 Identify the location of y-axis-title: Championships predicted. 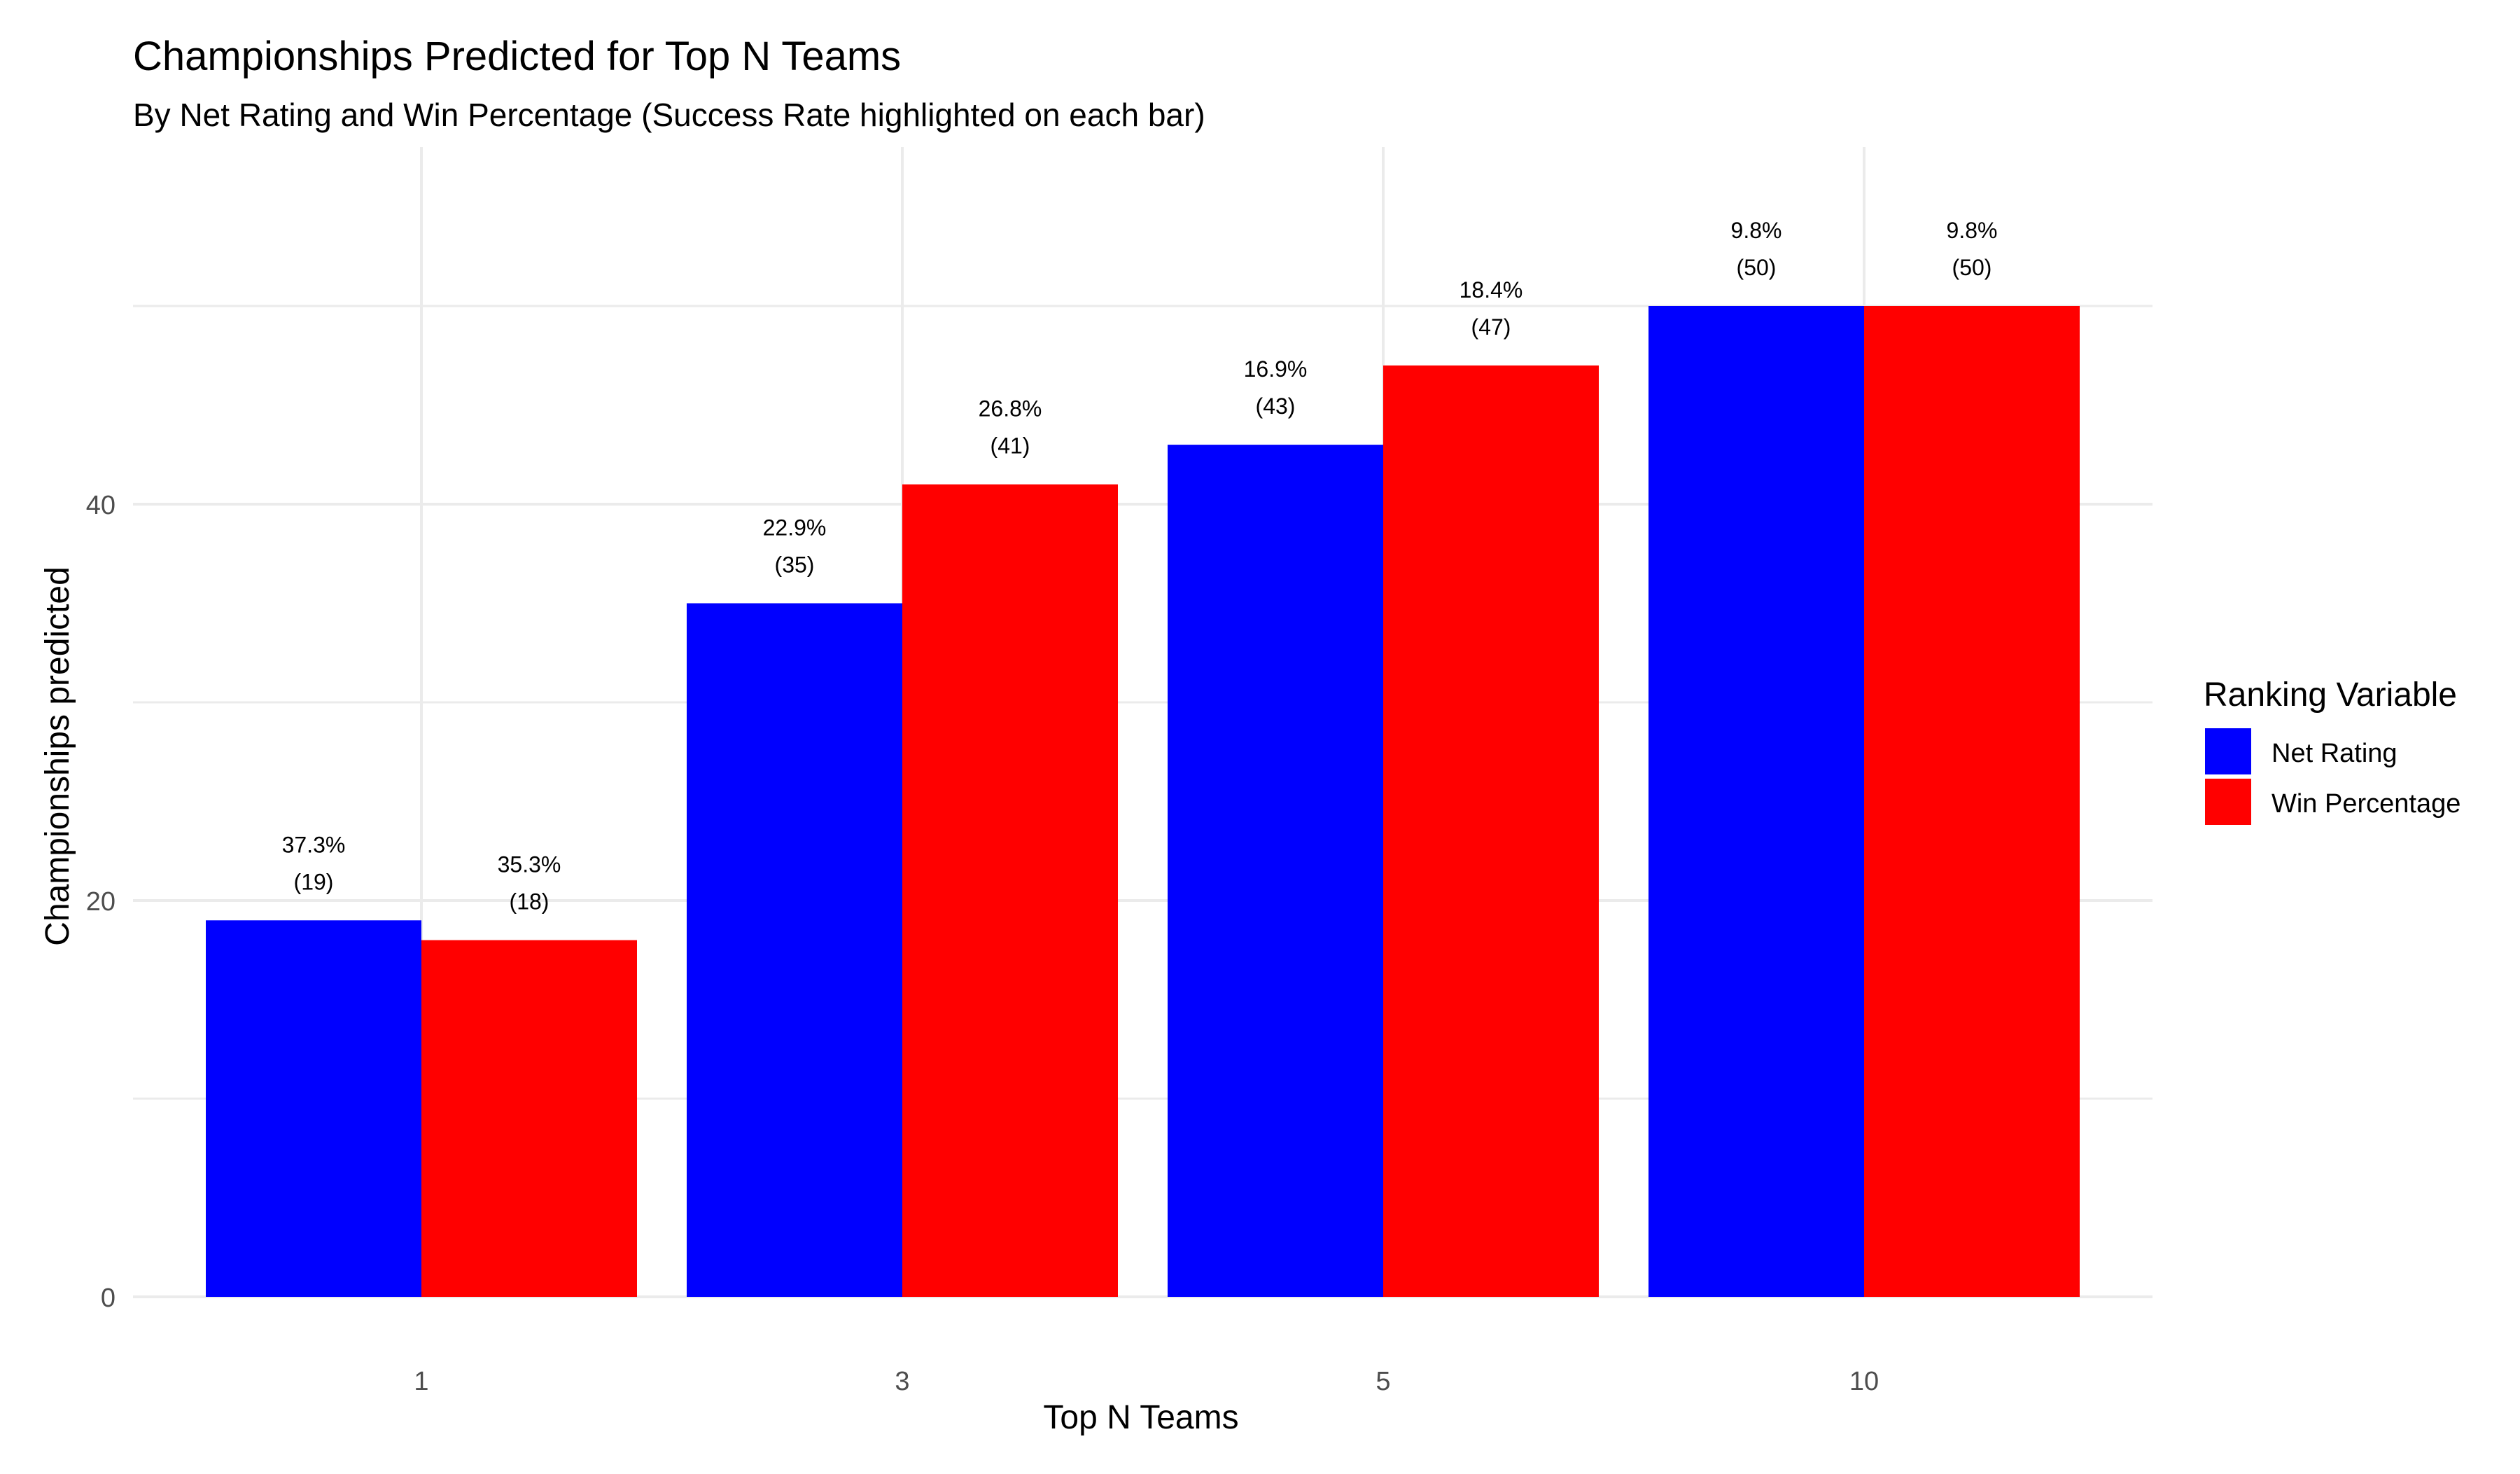
(57, 756).